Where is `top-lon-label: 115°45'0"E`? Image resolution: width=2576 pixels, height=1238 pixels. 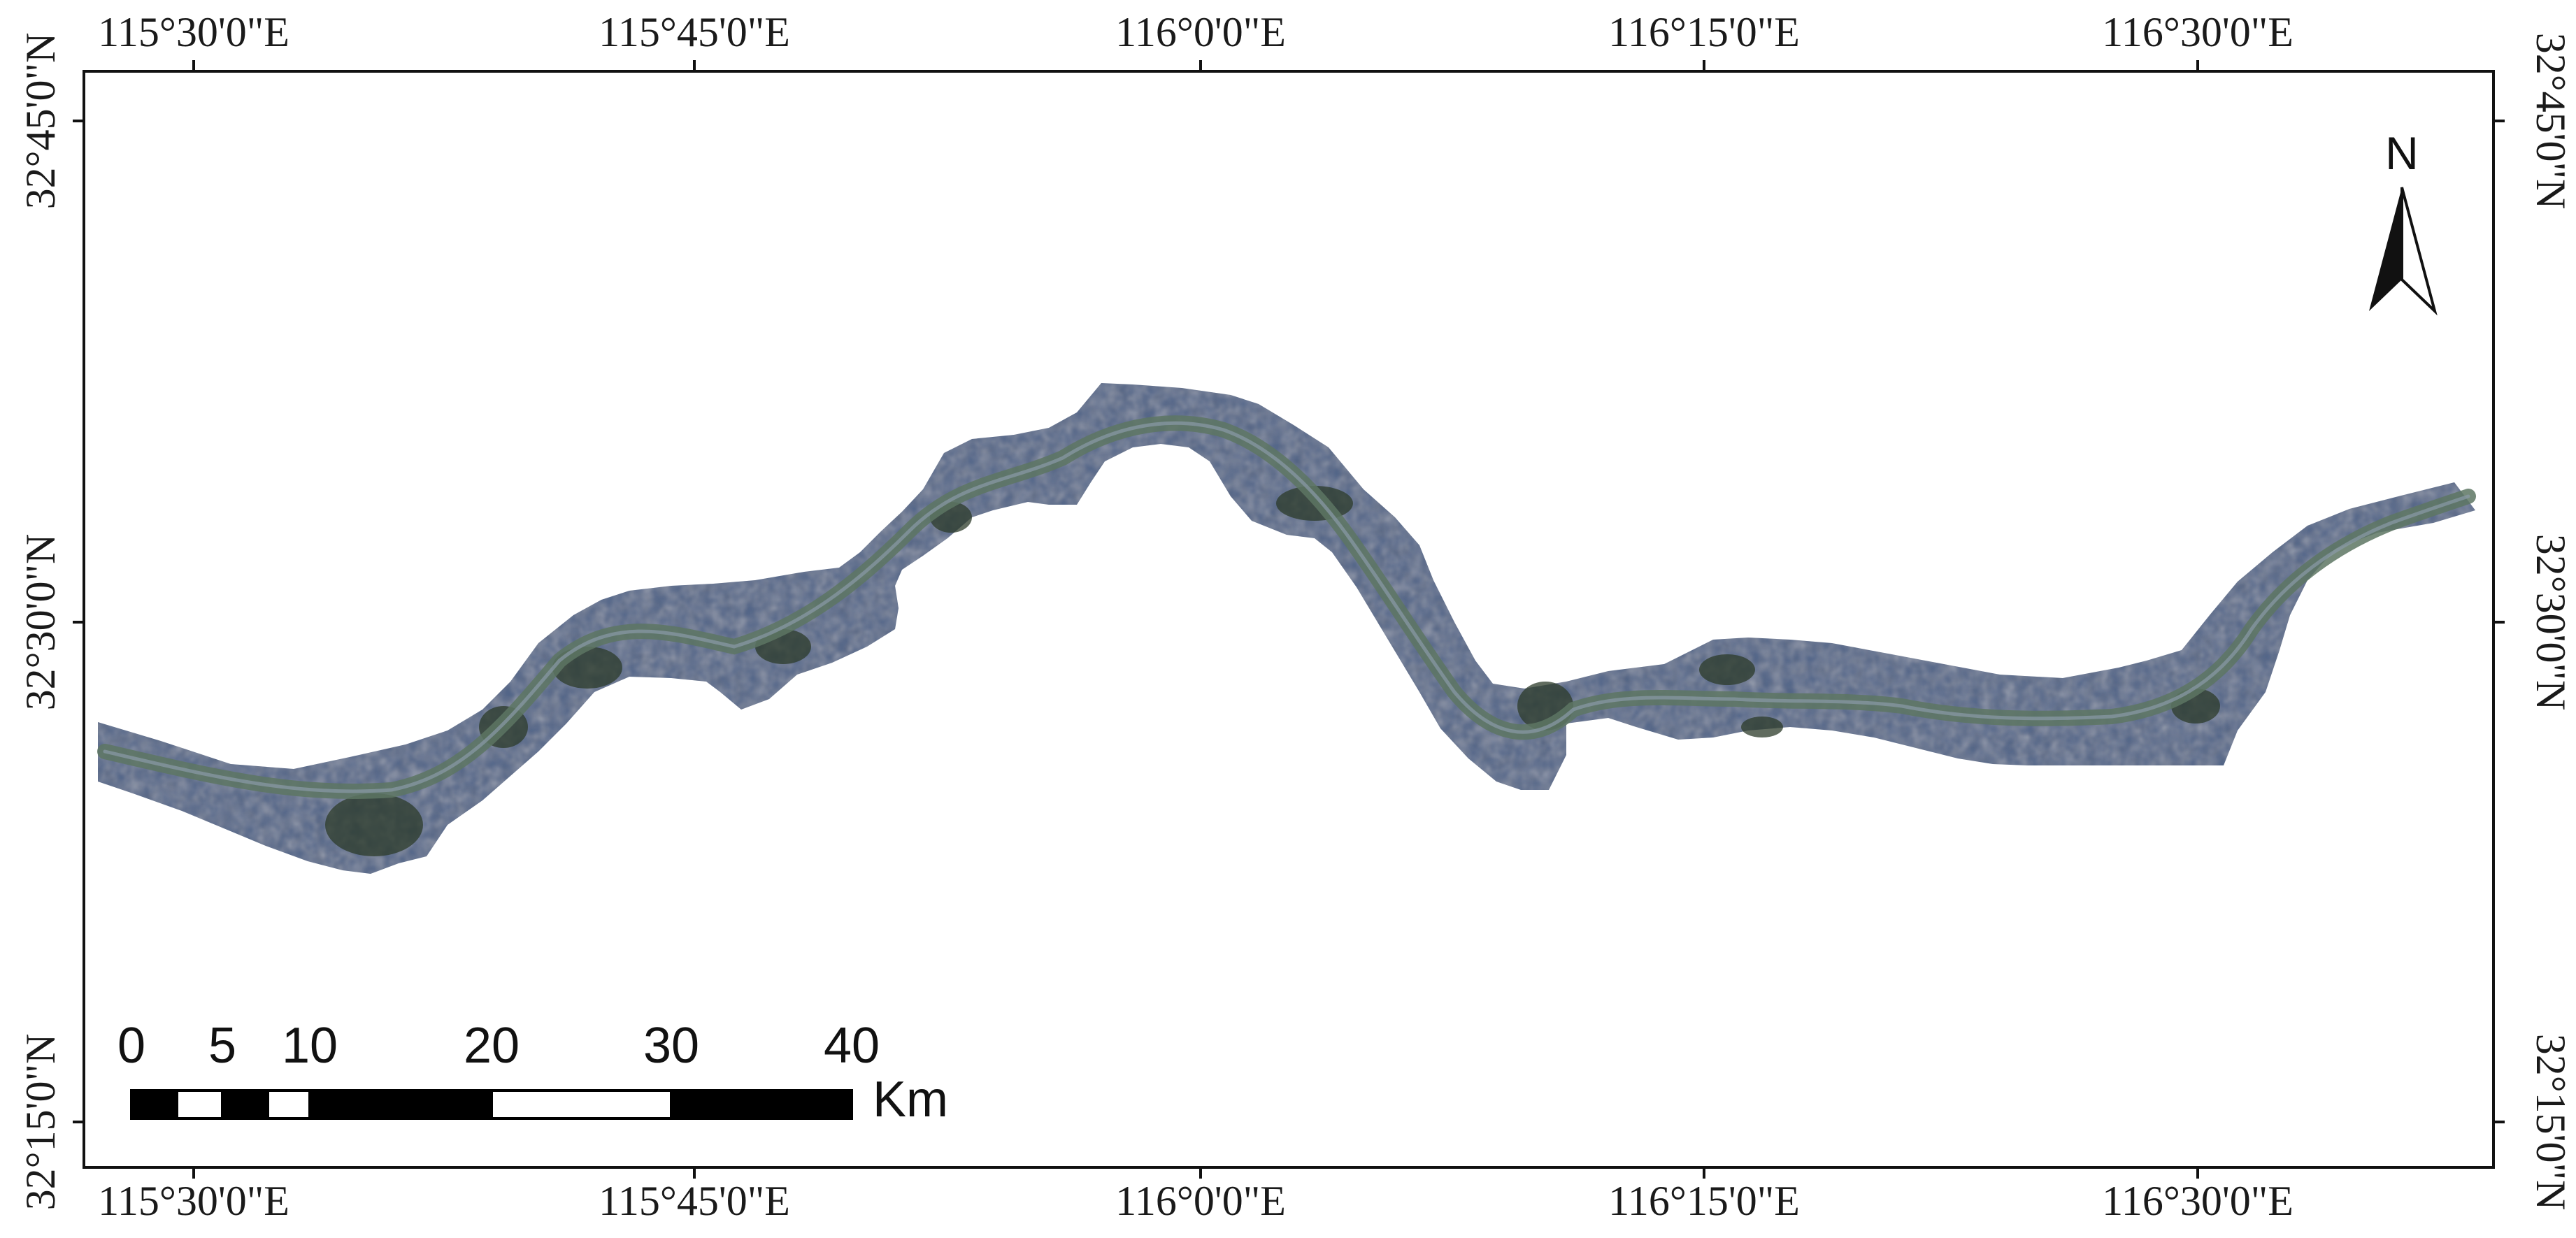 top-lon-label: 115°45'0"E is located at coordinates (694, 32).